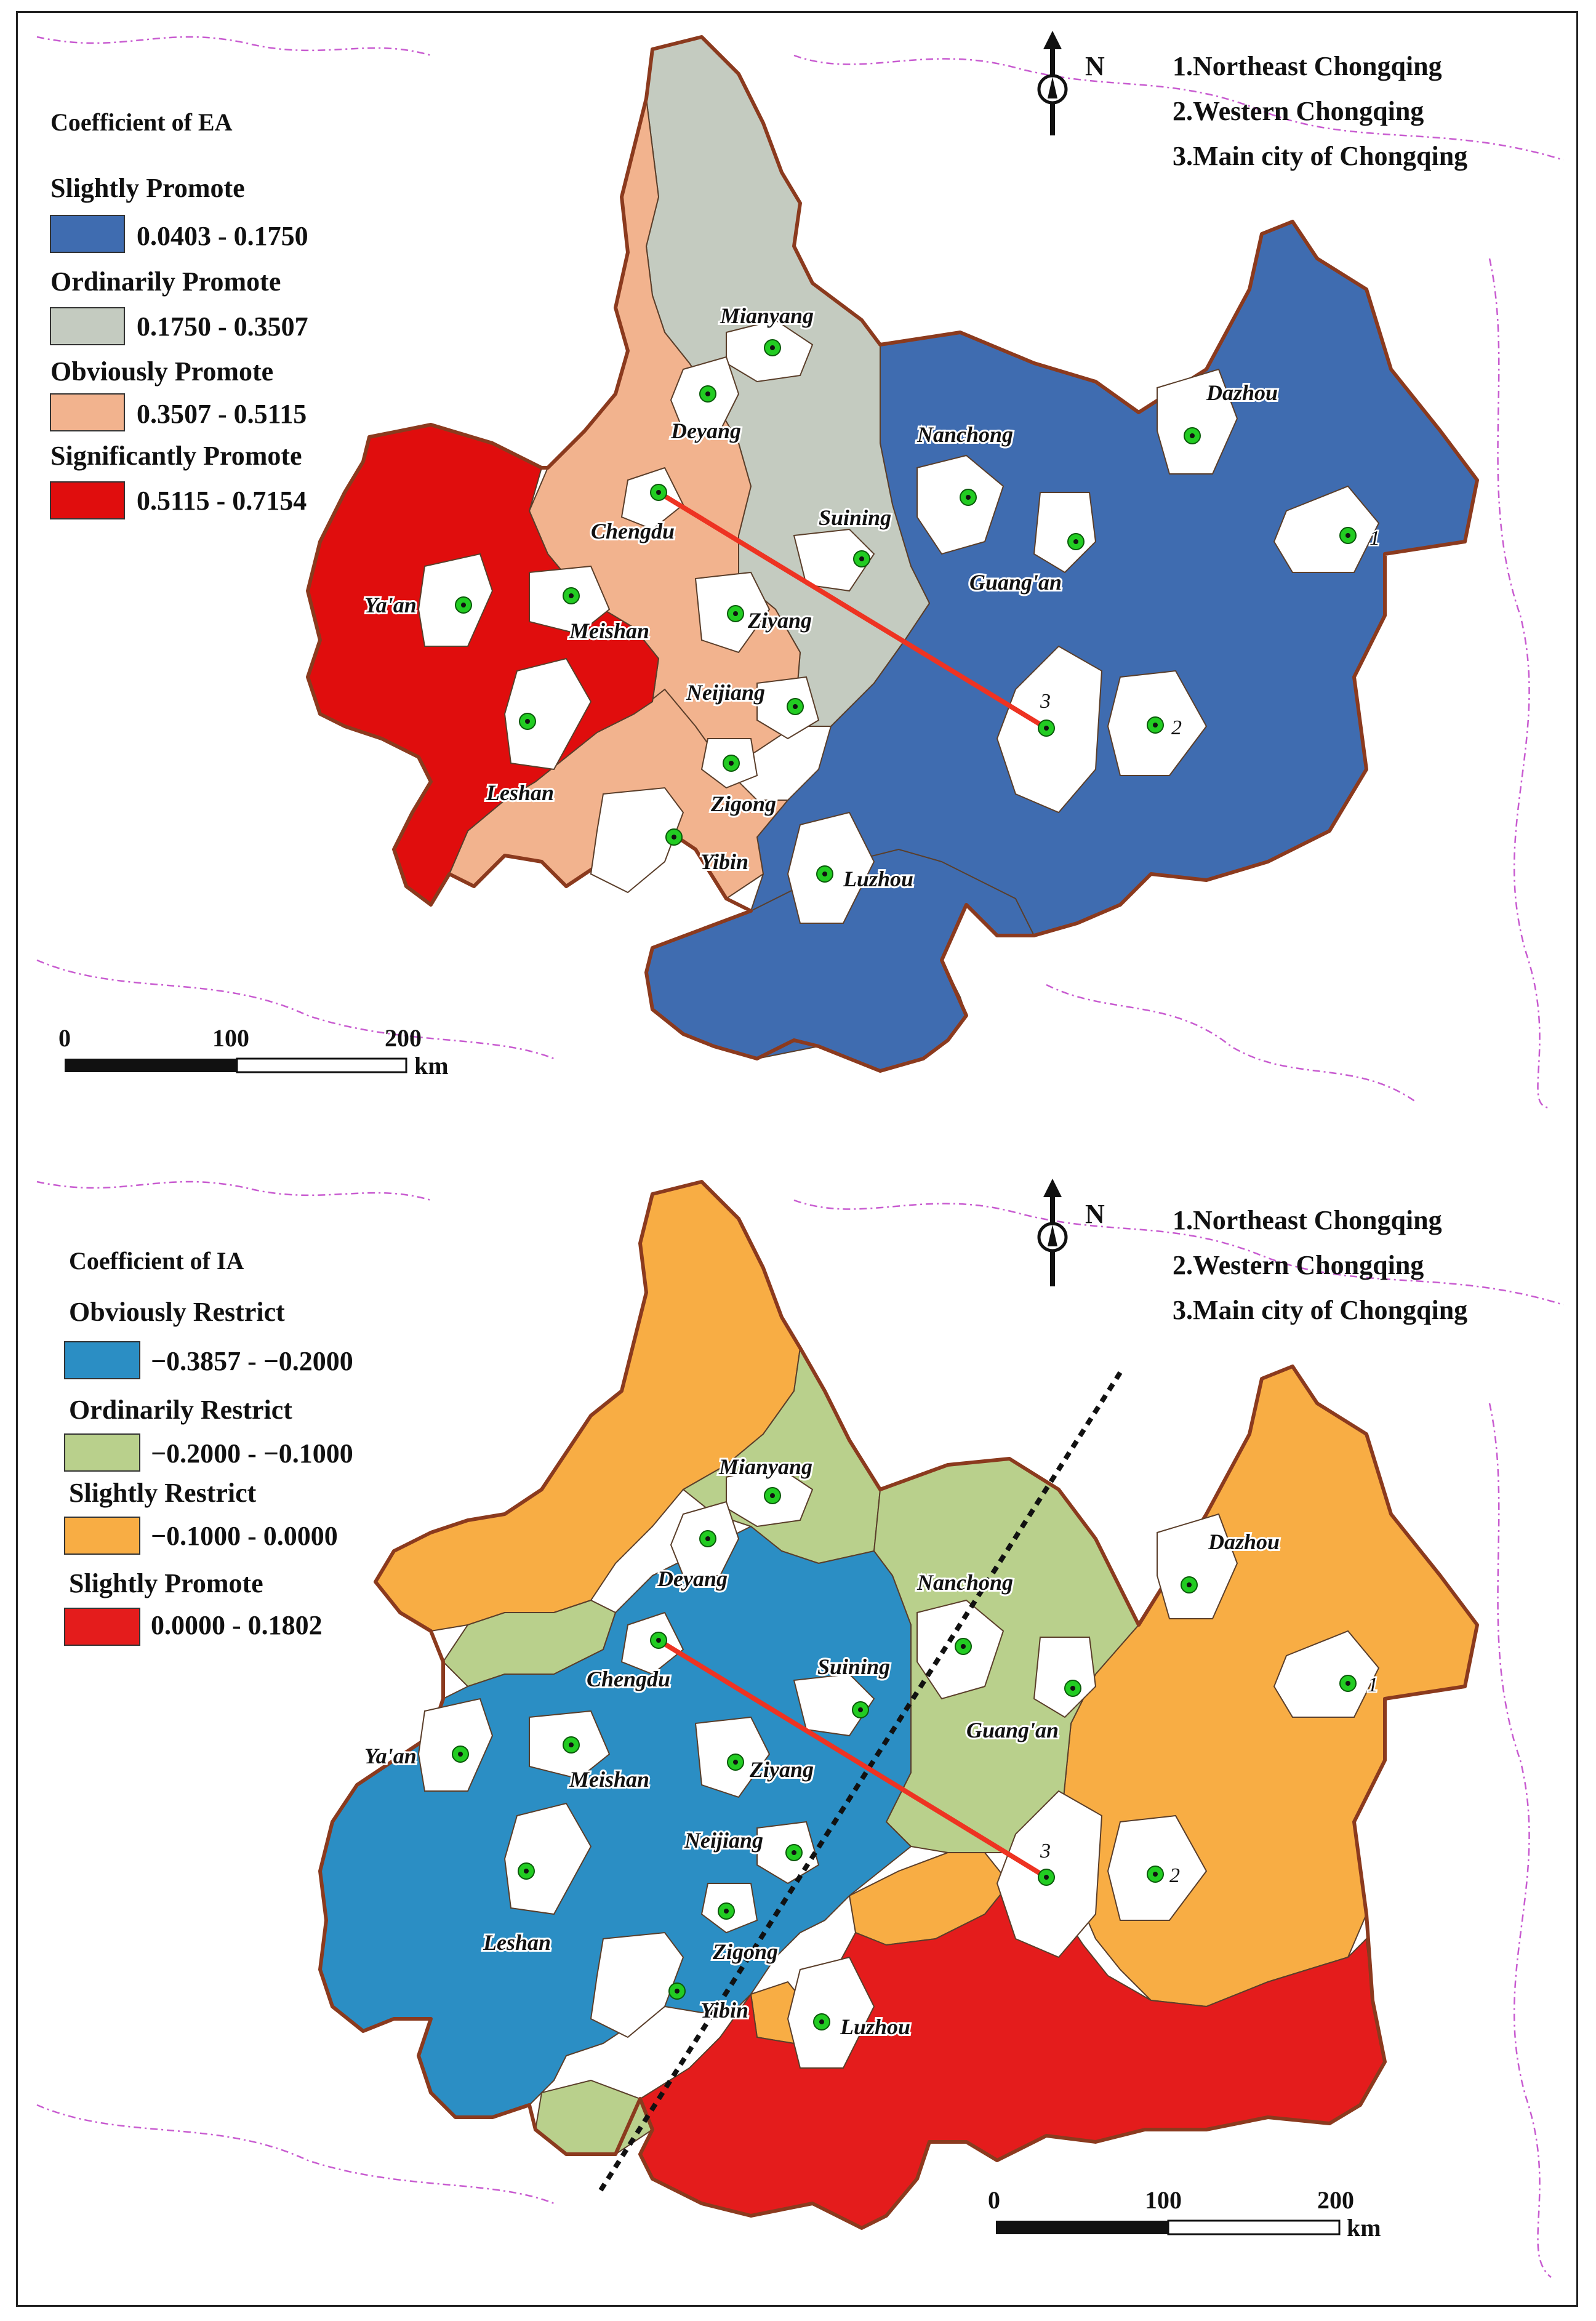  Describe the element at coordinates (964, 434) in the screenshot. I see `city-label-nanchong: Nanchong` at that location.